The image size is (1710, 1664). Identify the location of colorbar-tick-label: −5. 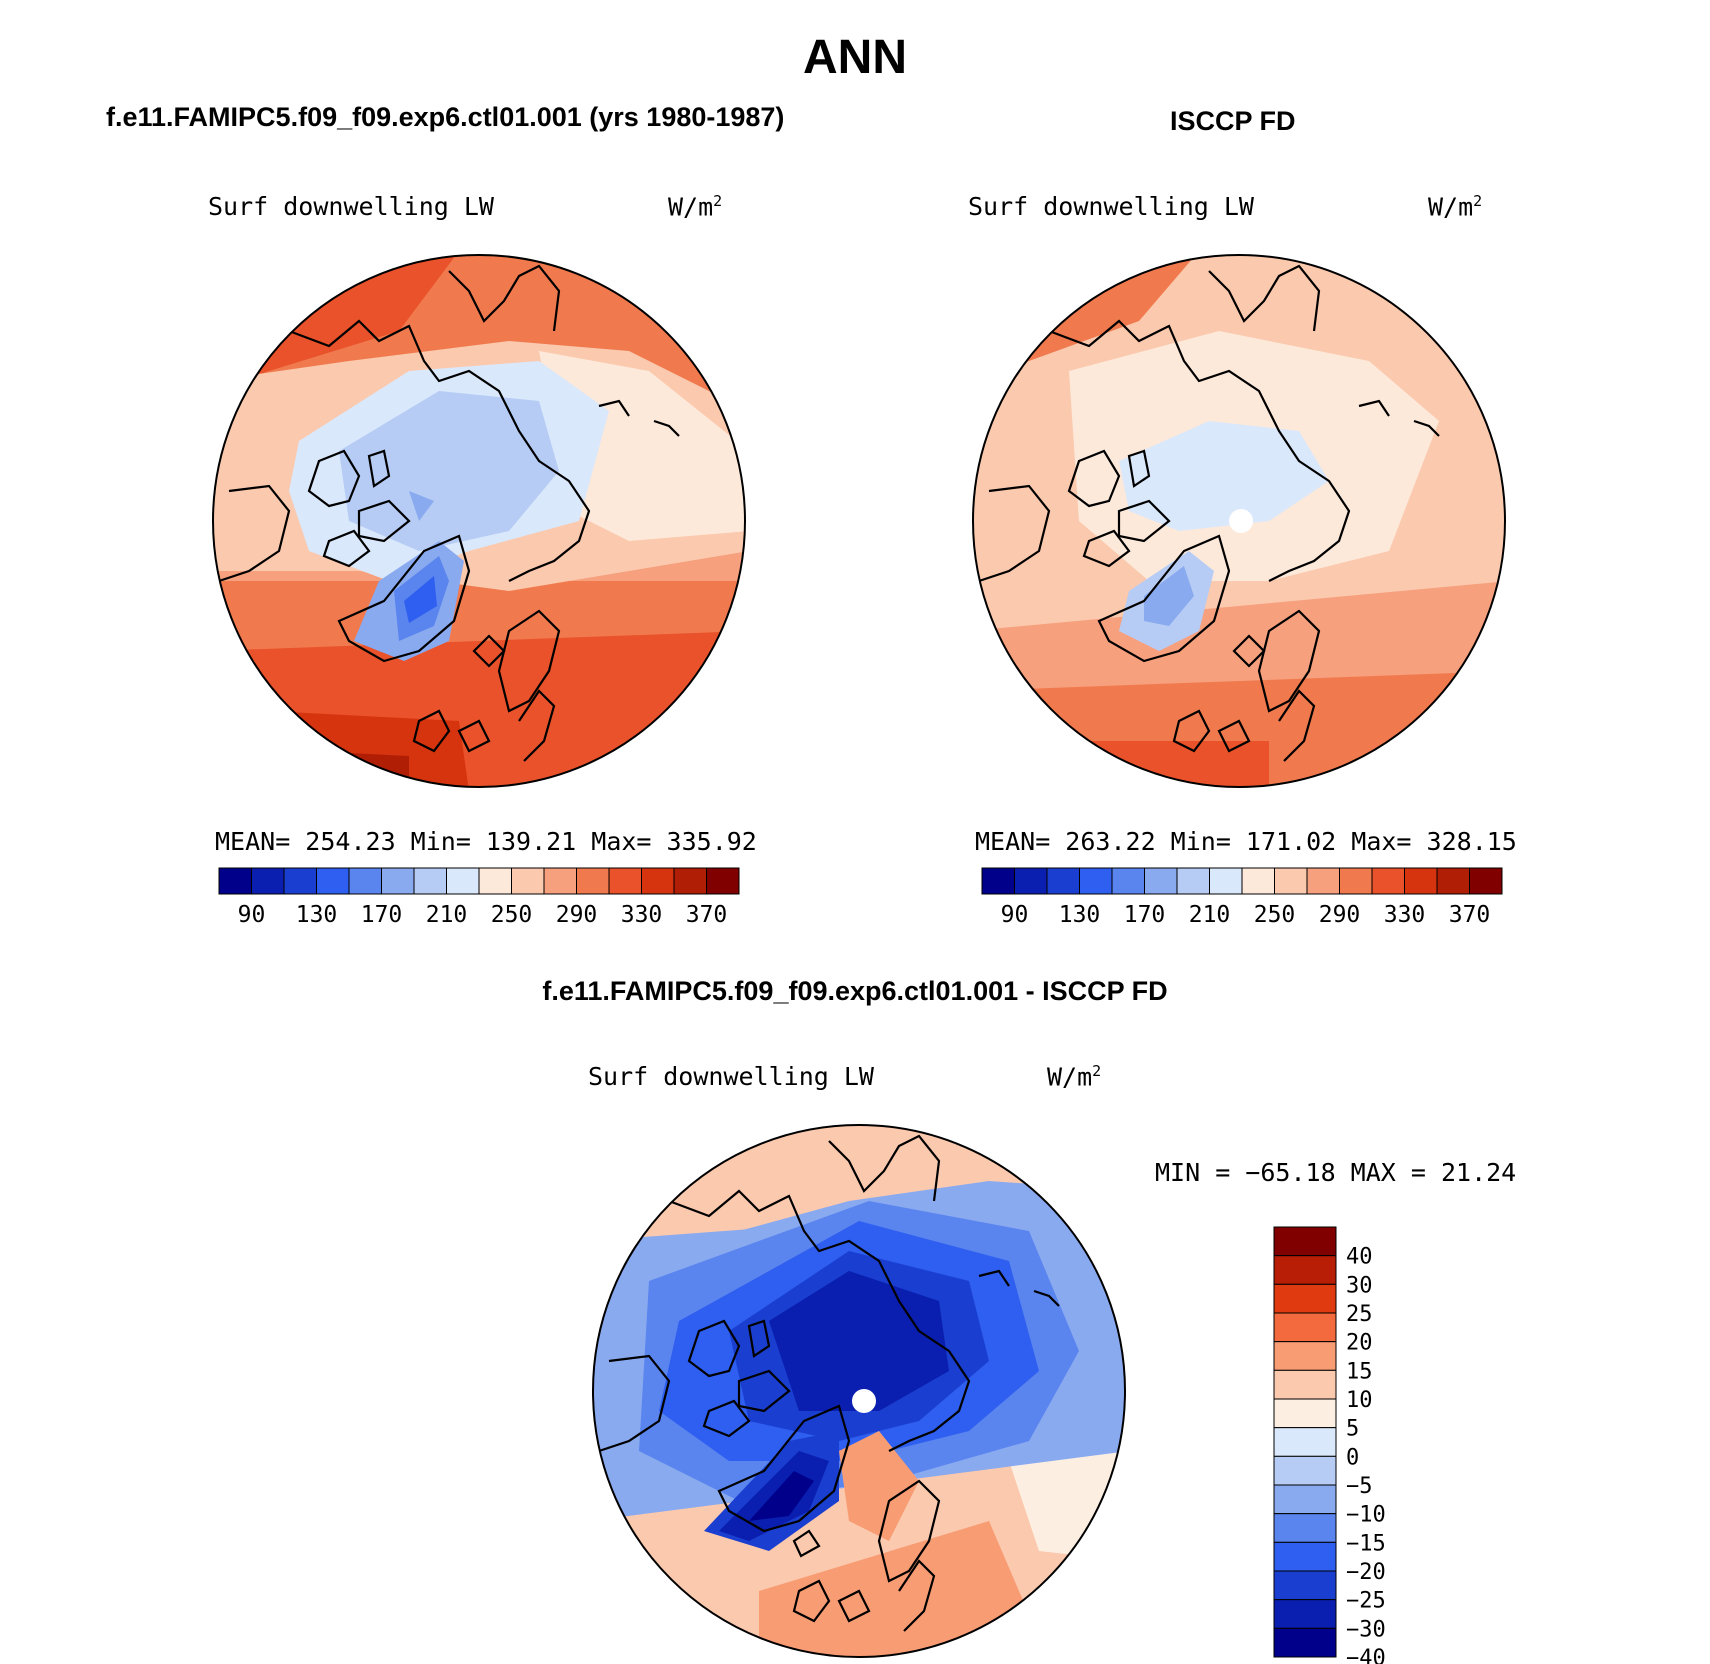
(1359, 1486).